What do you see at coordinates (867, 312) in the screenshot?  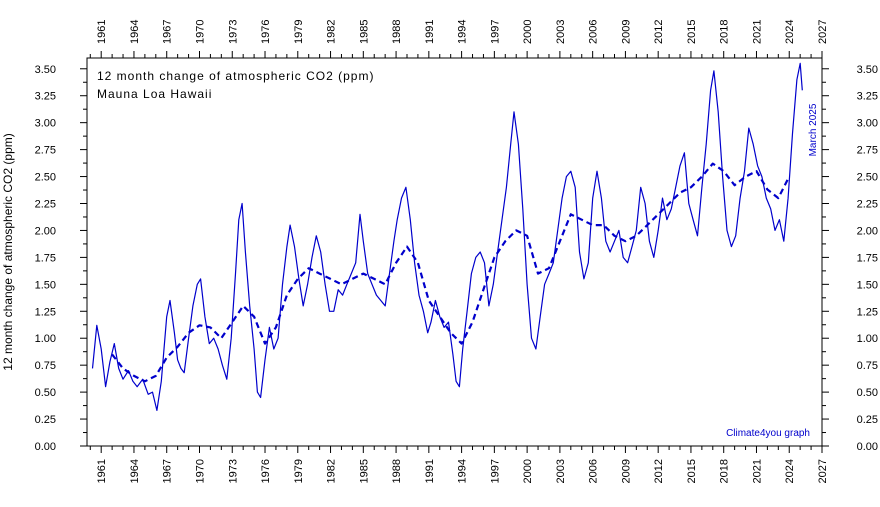 I see `y-tick-label-right: 1.25` at bounding box center [867, 312].